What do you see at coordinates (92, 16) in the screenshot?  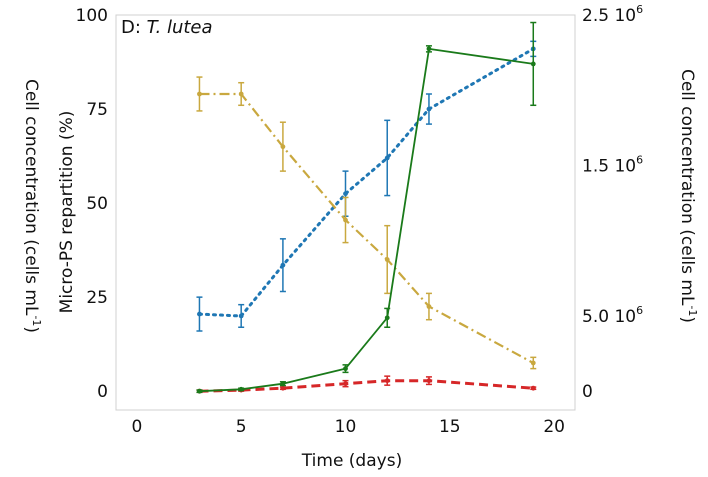 I see `y-tick-label-left: 100` at bounding box center [92, 16].